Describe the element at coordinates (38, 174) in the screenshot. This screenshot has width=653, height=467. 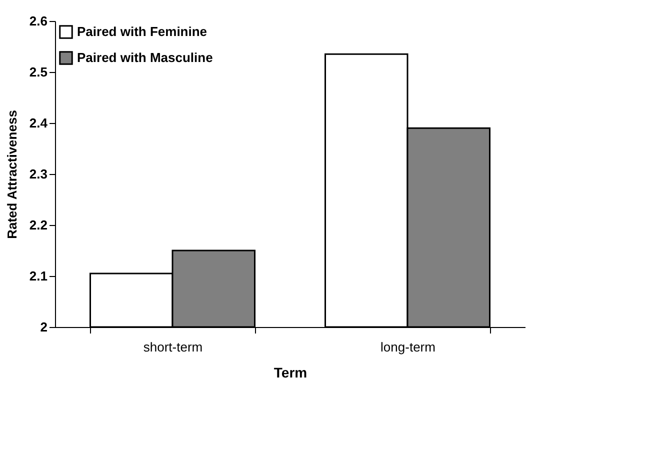
I see `y-tick-label: 2.3` at that location.